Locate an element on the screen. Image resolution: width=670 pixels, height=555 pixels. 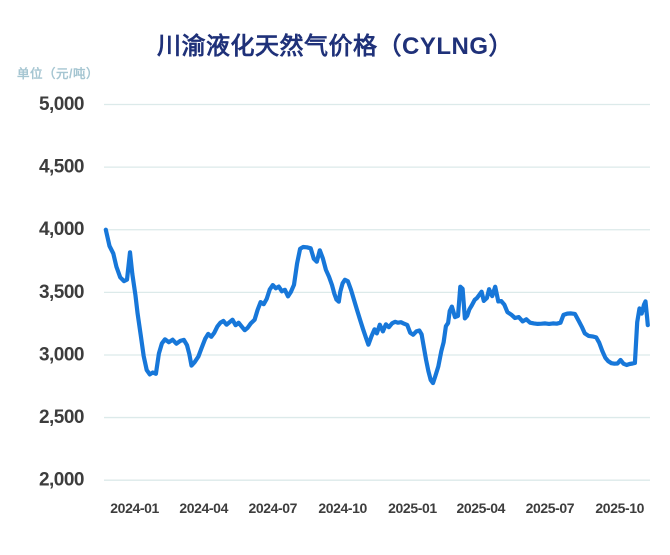
x-axis-tick-label: 2025-04 is located at coordinates (480, 508).